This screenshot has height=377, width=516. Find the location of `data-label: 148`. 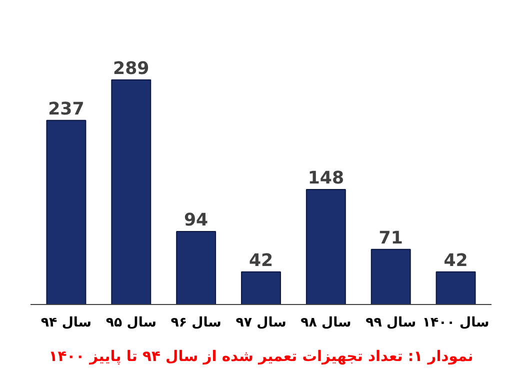

data-label: 148 is located at coordinates (326, 178).